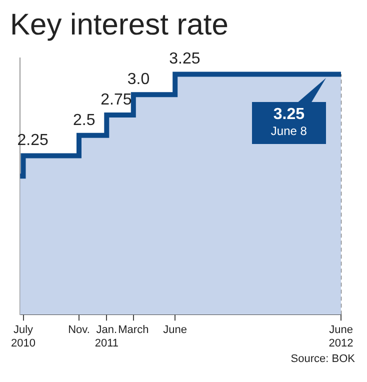  What do you see at coordinates (32, 141) in the screenshot?
I see `data-label: 2.25` at bounding box center [32, 141].